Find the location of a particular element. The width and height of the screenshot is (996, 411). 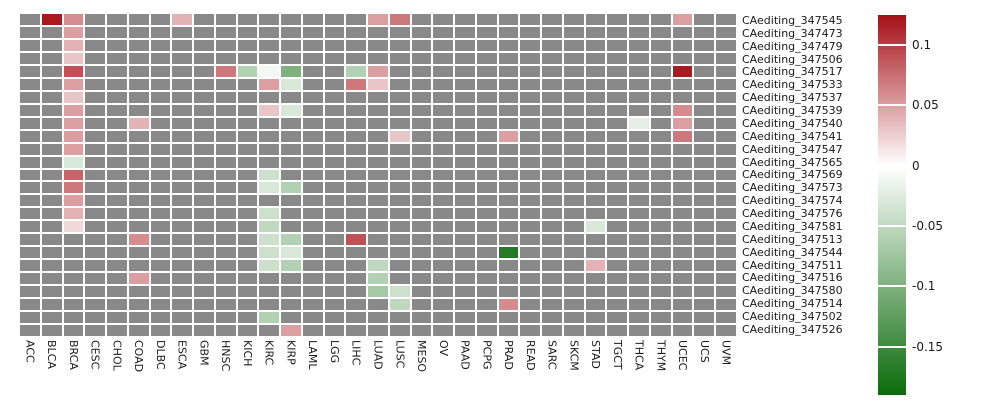

column-label: PAAD is located at coordinates (465, 355).